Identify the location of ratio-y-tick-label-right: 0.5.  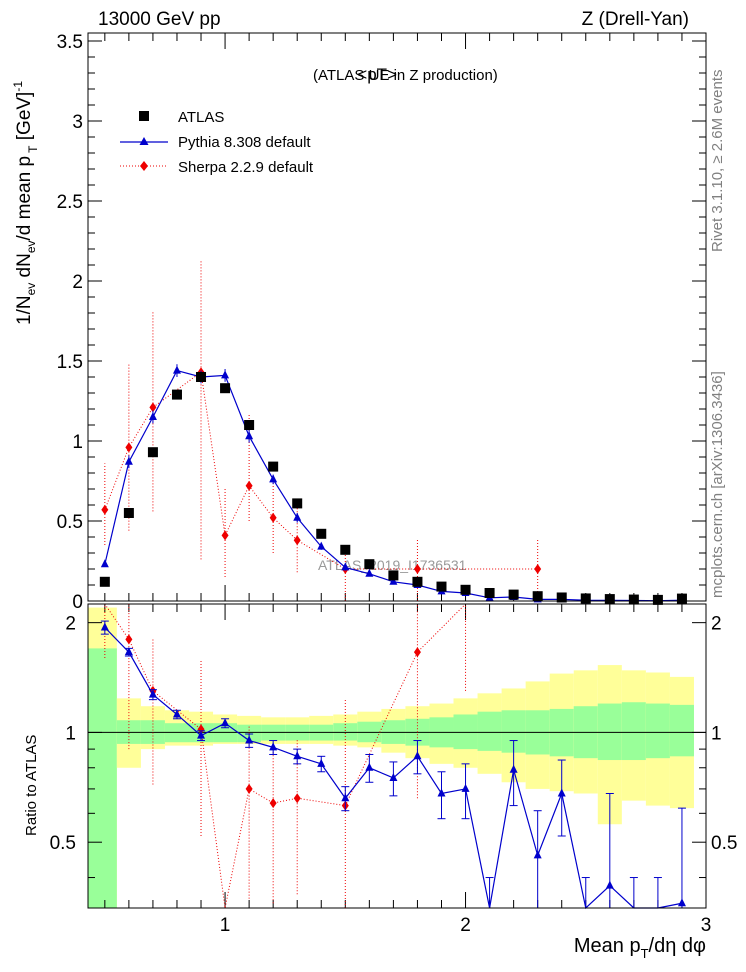
(724, 843).